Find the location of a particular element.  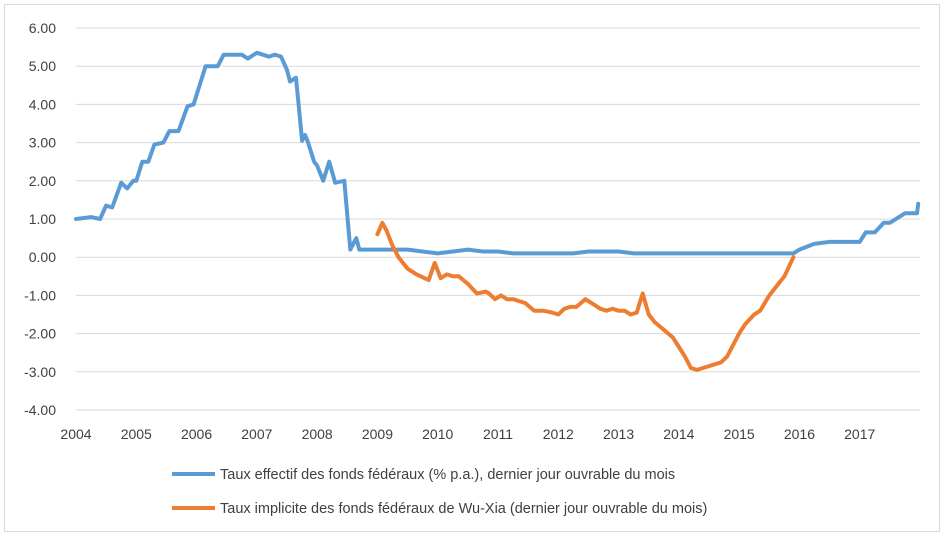

x-tick-label: 2007 is located at coordinates (256, 434).